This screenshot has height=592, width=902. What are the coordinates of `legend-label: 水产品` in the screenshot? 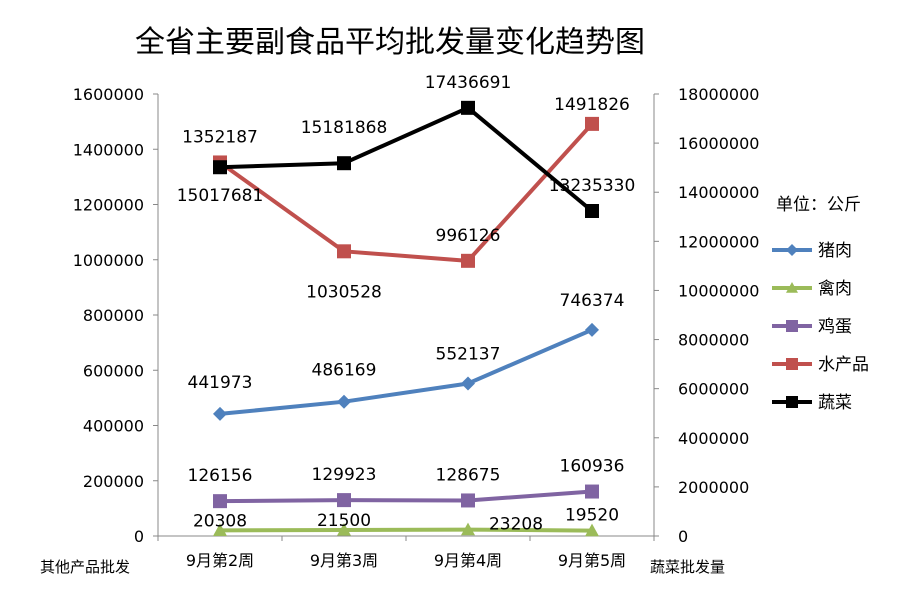 It's located at (843, 365).